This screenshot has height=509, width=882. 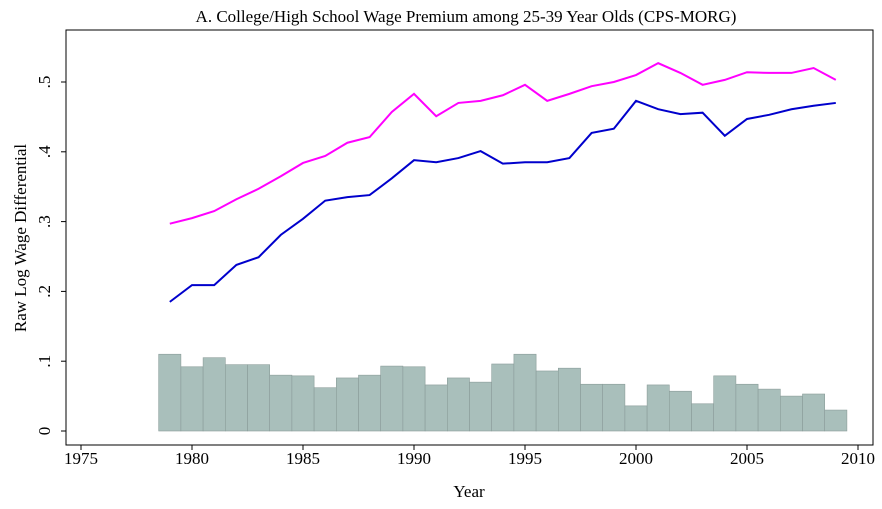 What do you see at coordinates (44, 431) in the screenshot?
I see `y-tick-label: 0` at bounding box center [44, 431].